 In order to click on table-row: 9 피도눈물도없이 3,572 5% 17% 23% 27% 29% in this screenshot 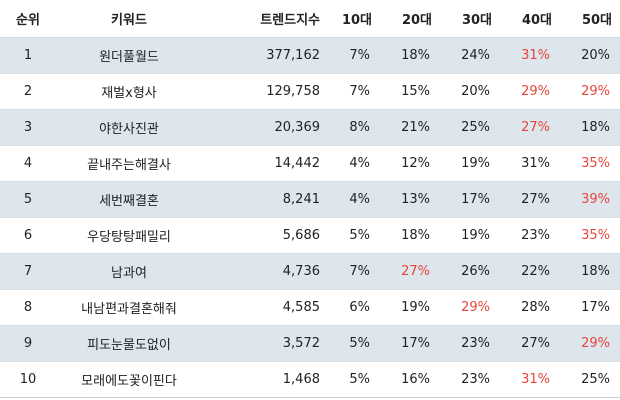, I will do `click(310, 343)`.